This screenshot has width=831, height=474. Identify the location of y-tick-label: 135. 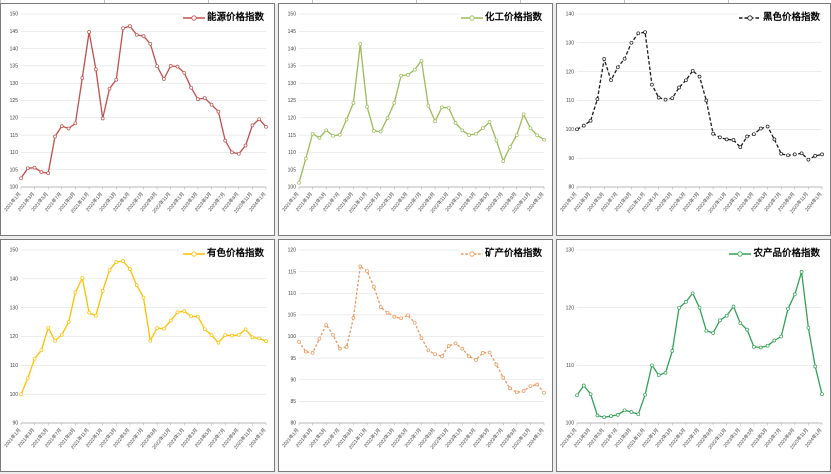
(292, 67).